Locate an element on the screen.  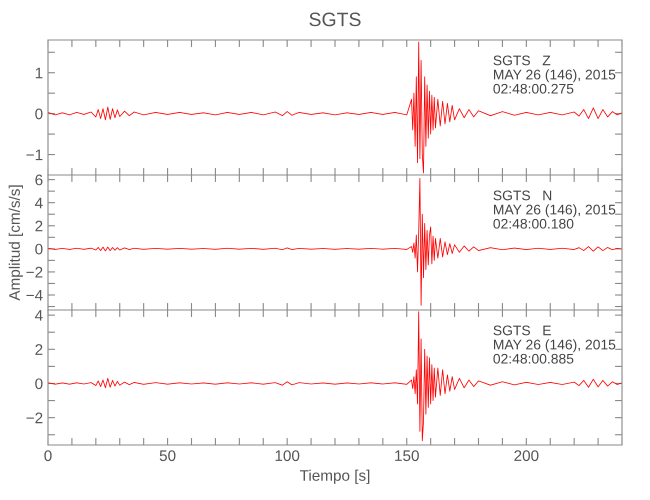
x-tick-label: 150 is located at coordinates (407, 456).